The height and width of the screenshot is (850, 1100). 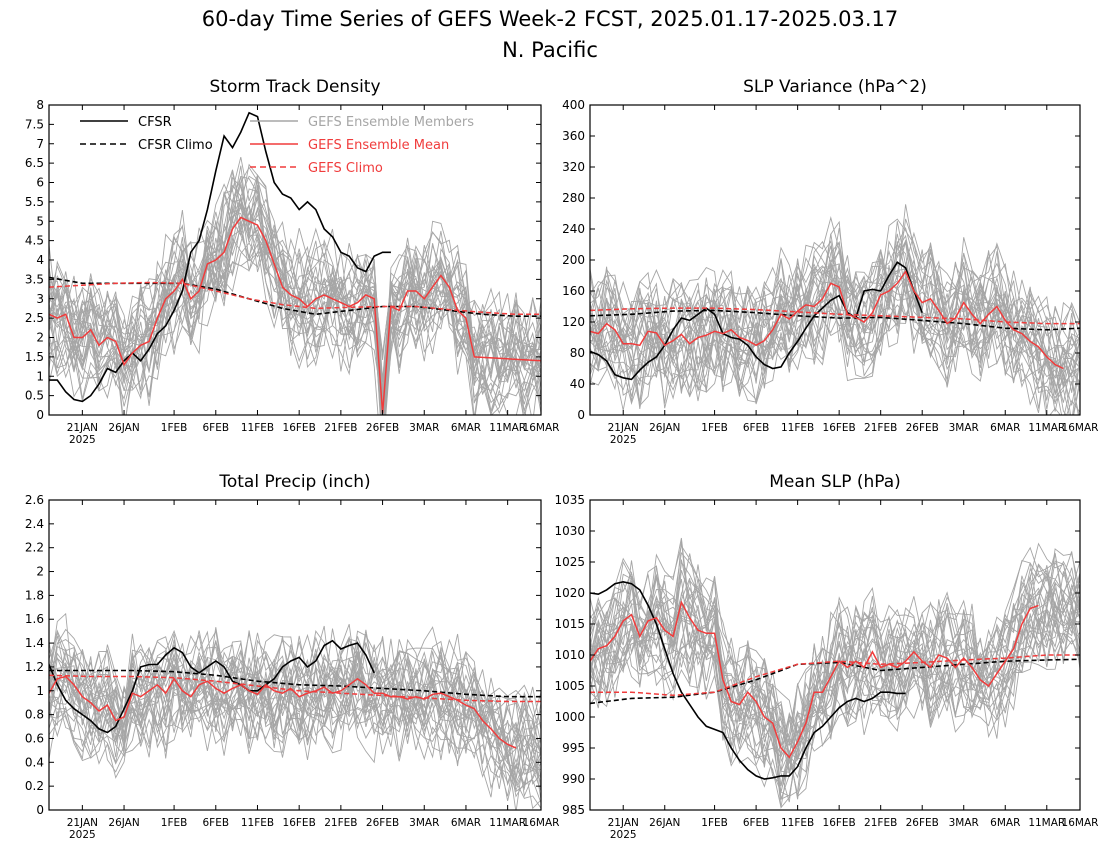 What do you see at coordinates (40, 183) in the screenshot?
I see `y-tick-label: 6` at bounding box center [40, 183].